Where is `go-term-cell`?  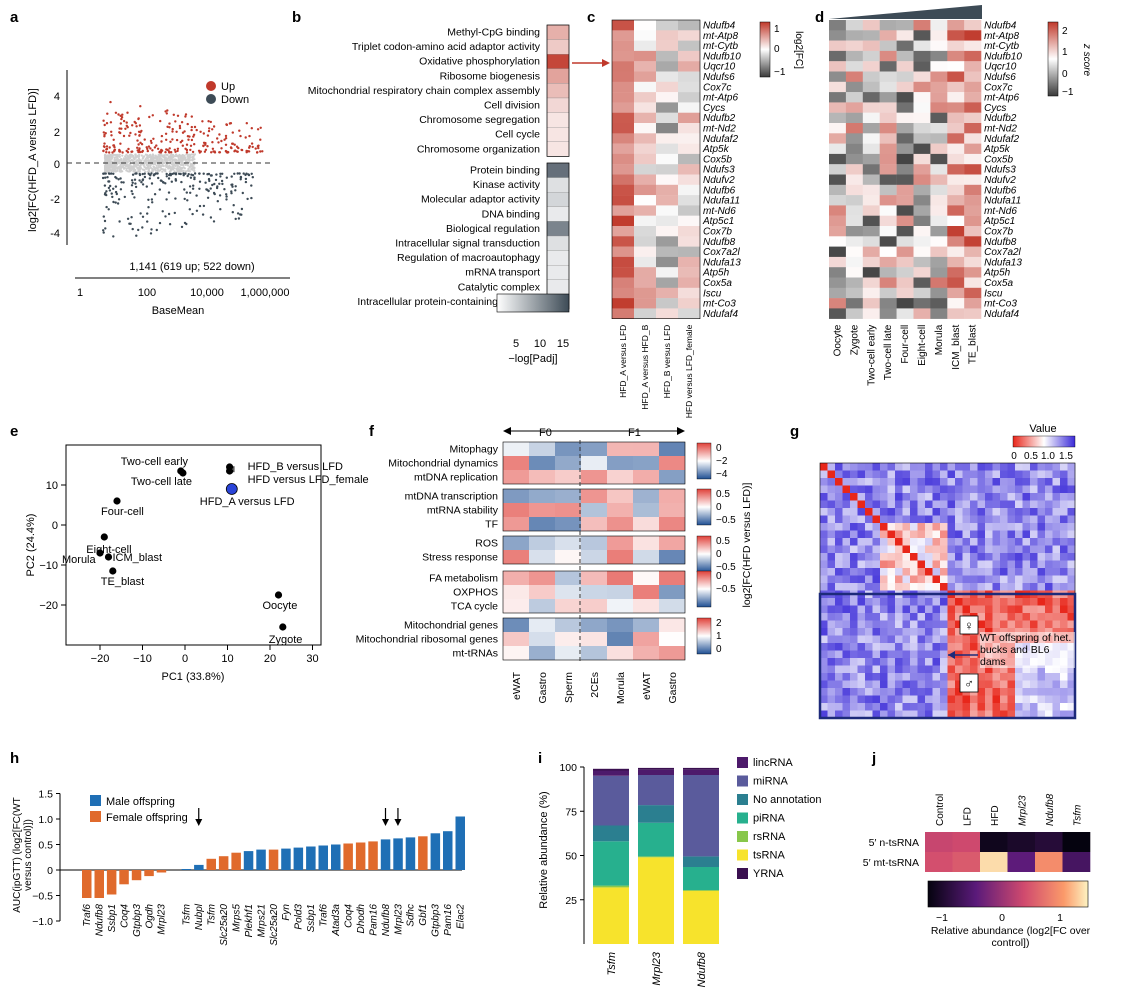
go-term-cell is located at coordinates (558, 120).